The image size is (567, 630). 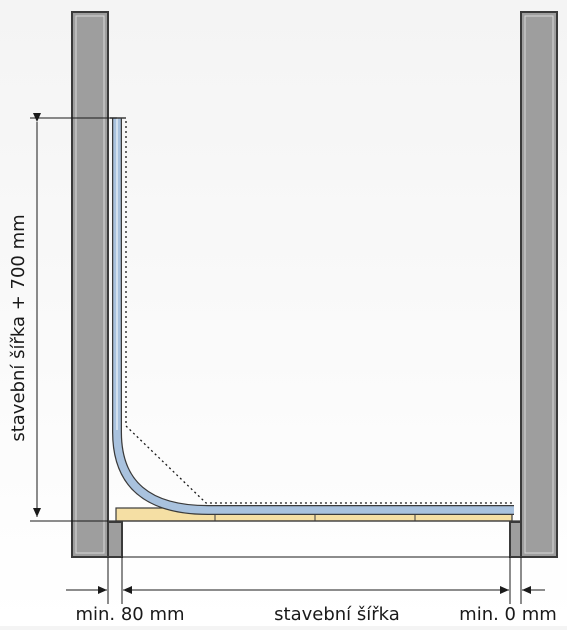 What do you see at coordinates (337, 614) in the screenshot?
I see `width-label: stavební šířka` at bounding box center [337, 614].